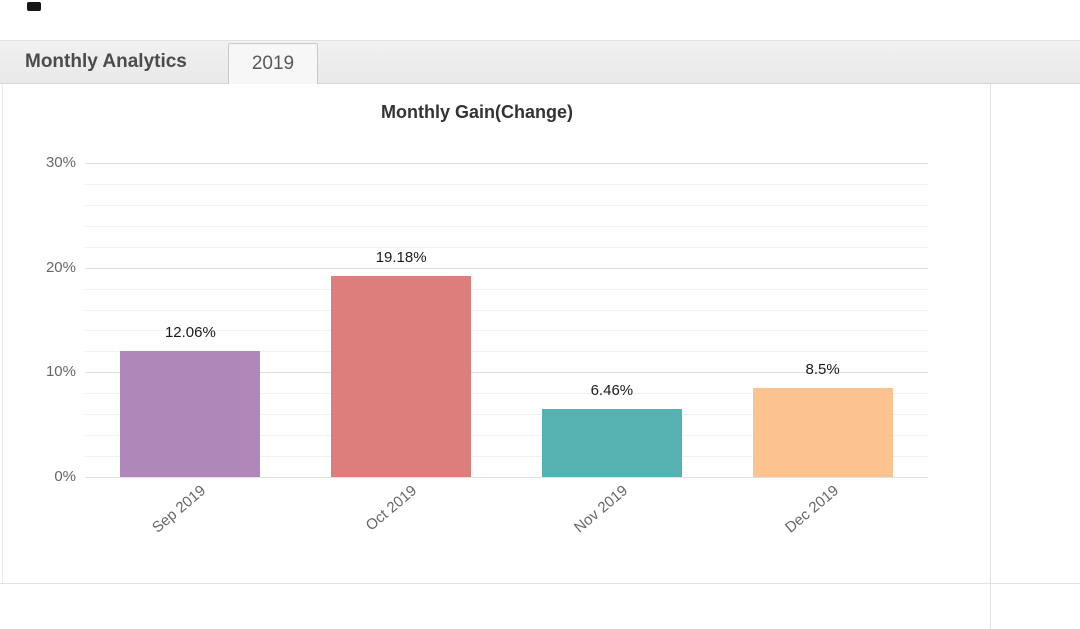 This screenshot has width=1080, height=629. Describe the element at coordinates (2, 333) in the screenshot. I see `panel-left-border` at that location.